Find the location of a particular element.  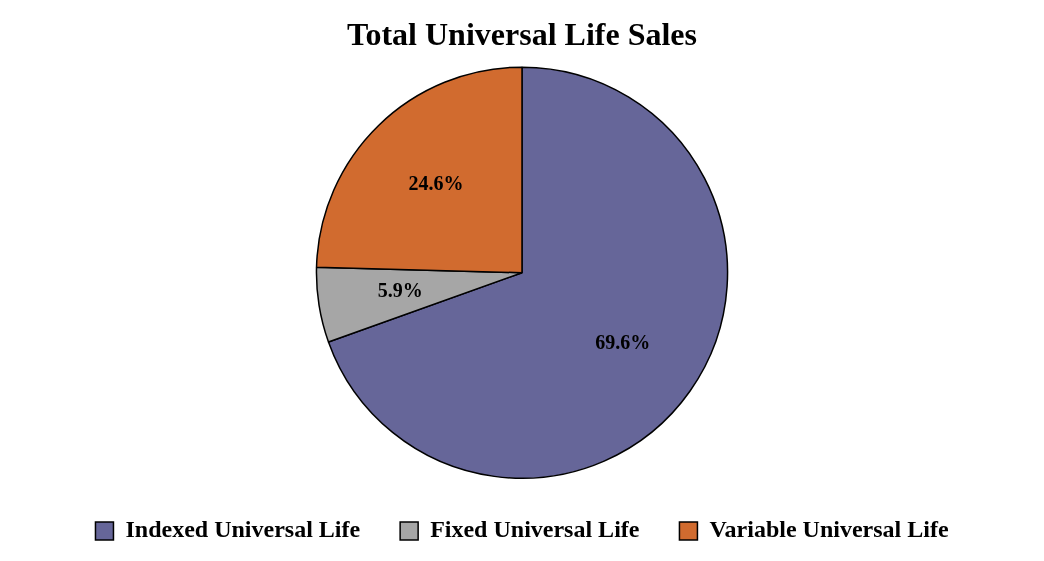

data-label: 24.6% is located at coordinates (436, 182).